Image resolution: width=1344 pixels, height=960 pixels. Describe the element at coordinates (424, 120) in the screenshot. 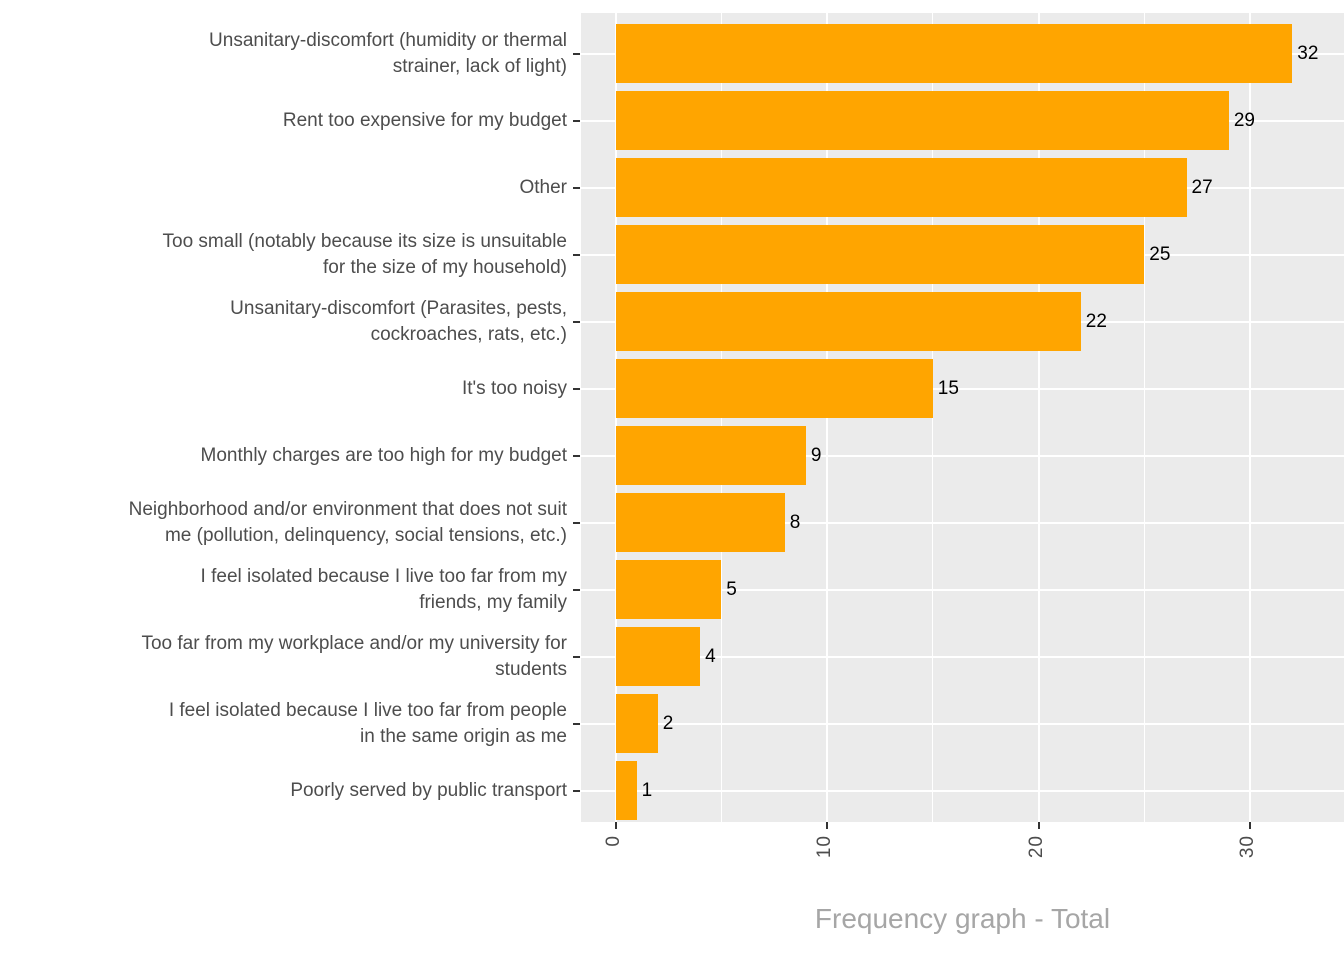

I see `y-axis-label: Rent too expensive for my budget` at that location.